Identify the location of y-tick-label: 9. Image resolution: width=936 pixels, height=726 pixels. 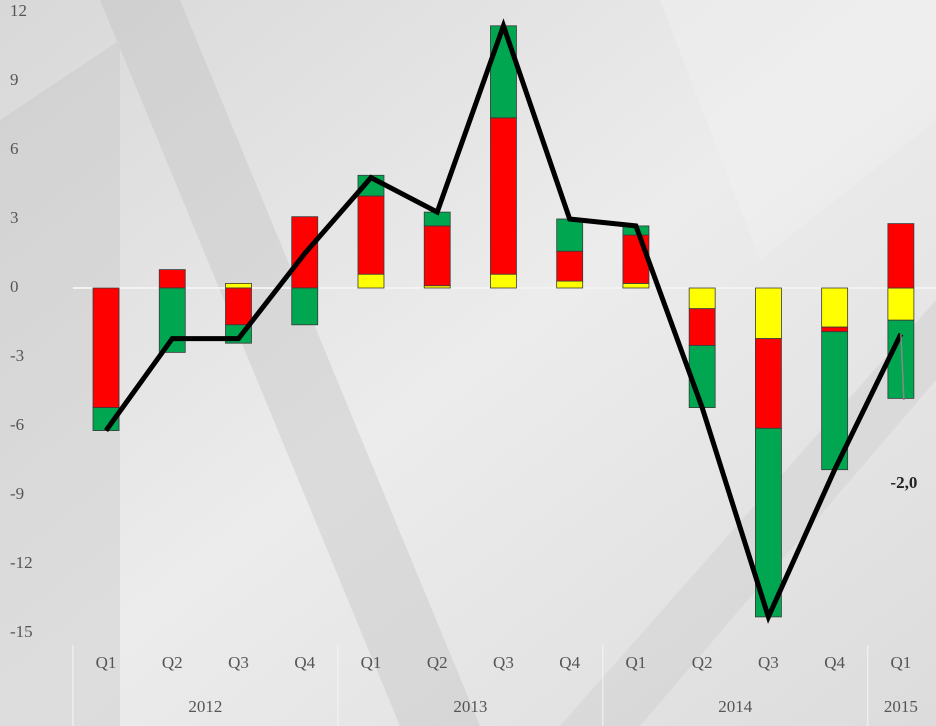
(14, 79).